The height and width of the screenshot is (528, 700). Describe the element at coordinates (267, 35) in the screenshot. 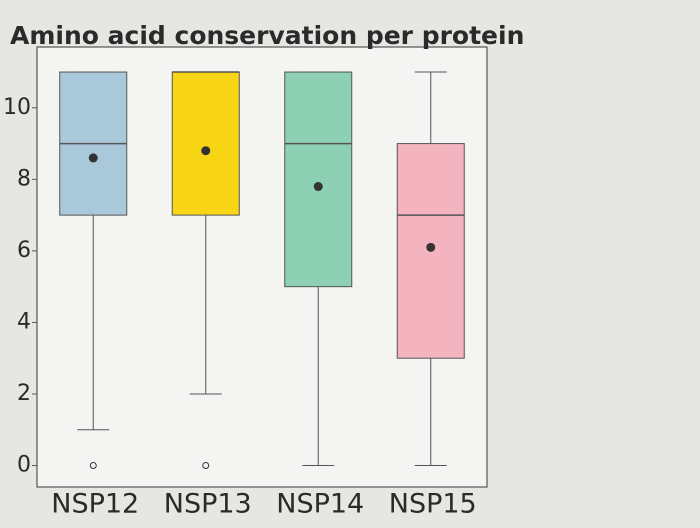

I see `chart-title: Amino acid conservation per protein` at that location.